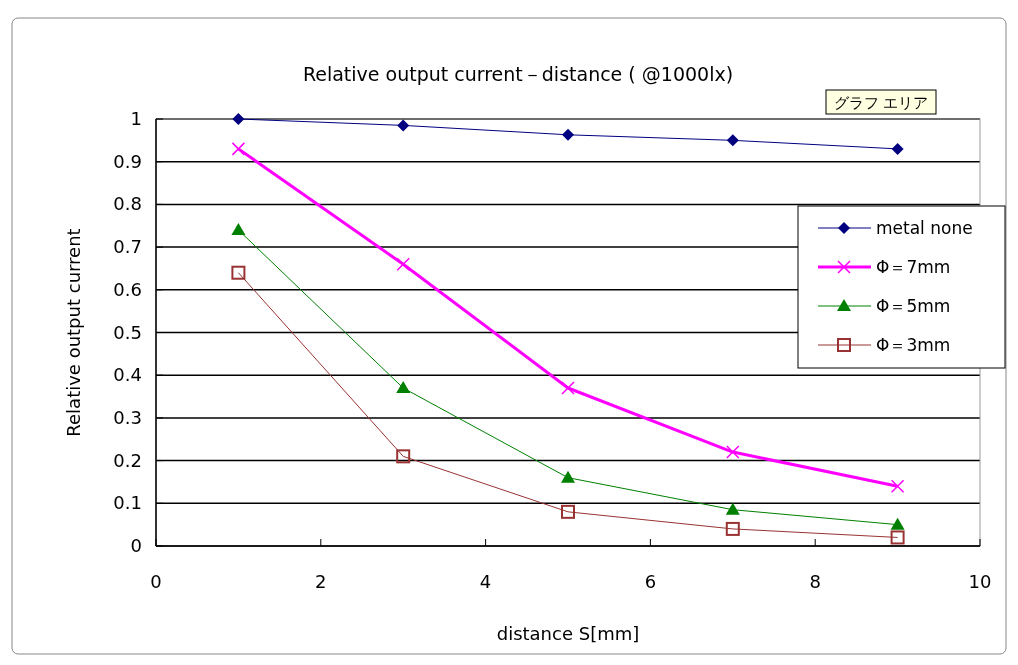 The height and width of the screenshot is (665, 1018). I want to click on y-tick-label: 0.3, so click(127, 417).